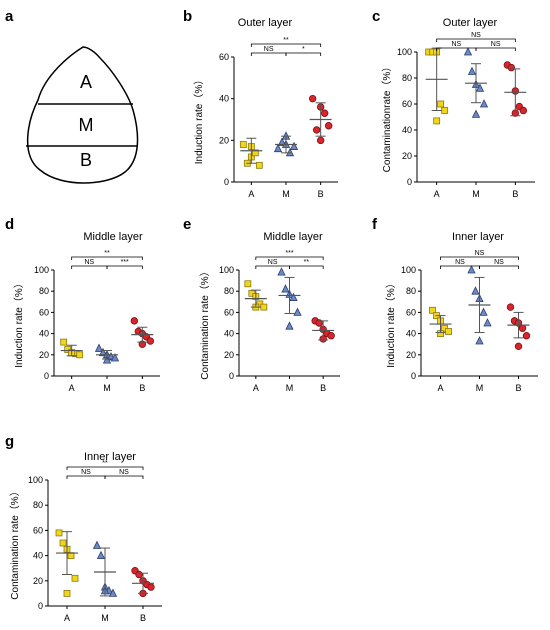 The width and height of the screenshot is (550, 630). What do you see at coordinates (86, 125) in the screenshot?
I see `region-label-m: M` at bounding box center [86, 125].